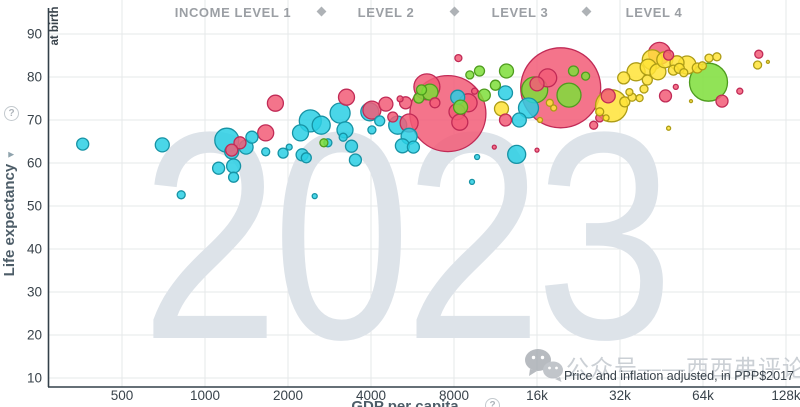 The height and width of the screenshot is (407, 800). I want to click on y-tick-label: 20, so click(34, 335).